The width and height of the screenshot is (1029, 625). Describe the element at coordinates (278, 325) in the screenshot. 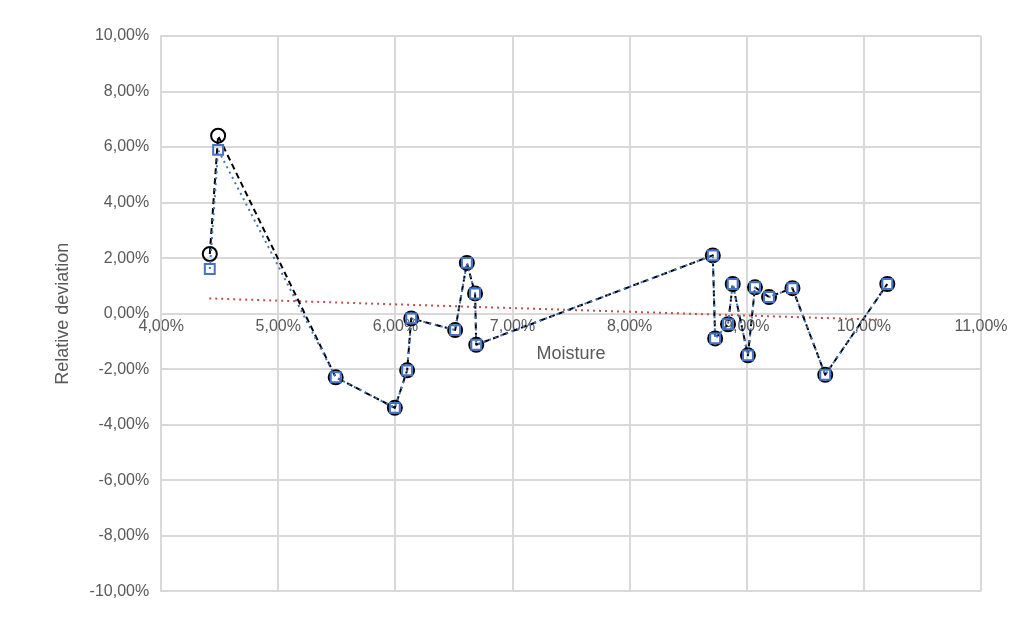

I see `x-tick-label: 5,00%` at that location.